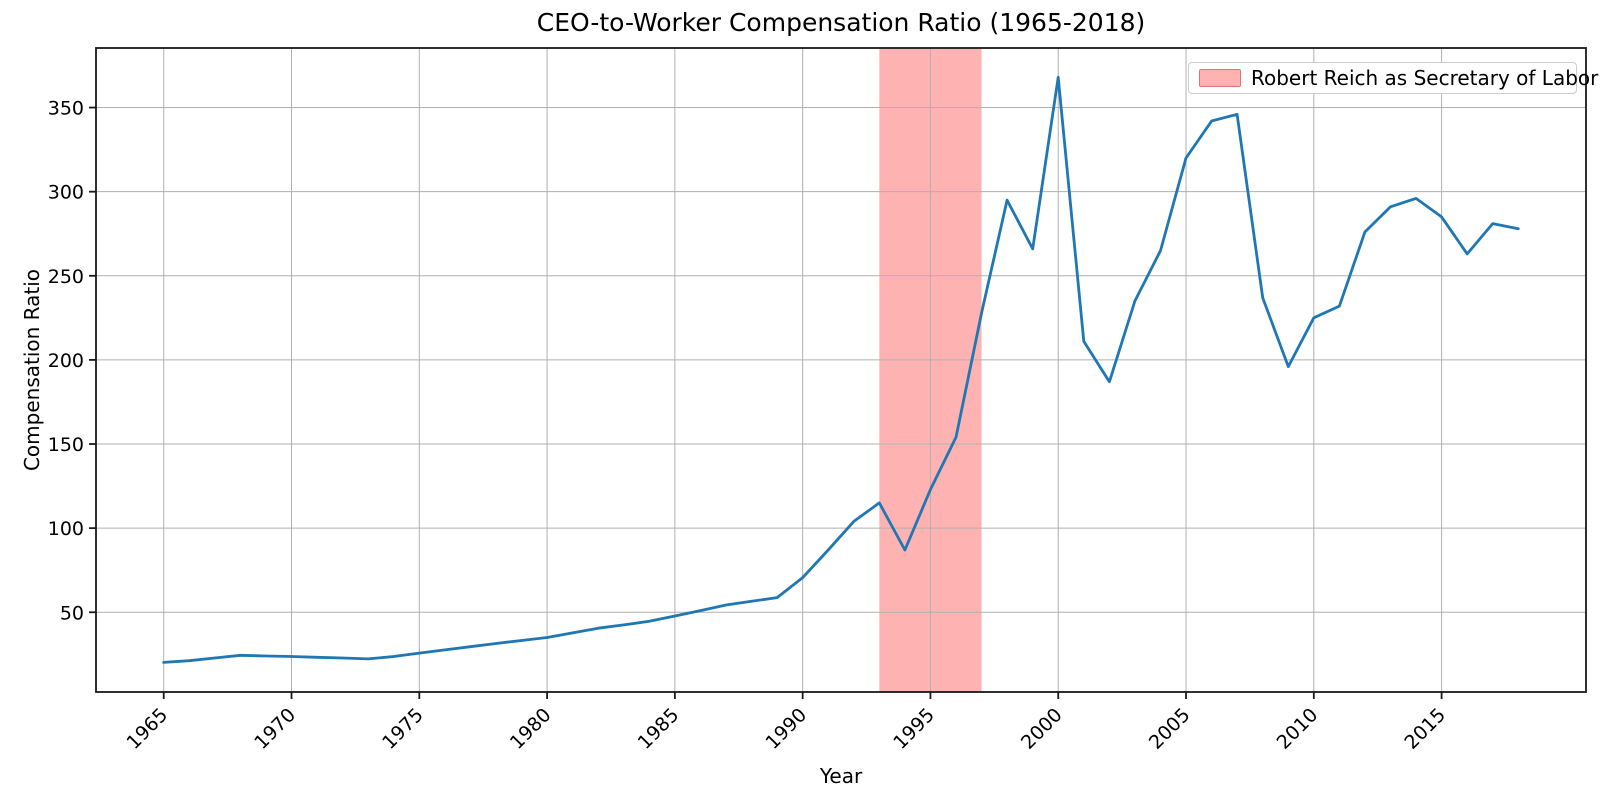 Image resolution: width=1600 pixels, height=800 pixels. I want to click on y-tick-label: 350, so click(66, 109).